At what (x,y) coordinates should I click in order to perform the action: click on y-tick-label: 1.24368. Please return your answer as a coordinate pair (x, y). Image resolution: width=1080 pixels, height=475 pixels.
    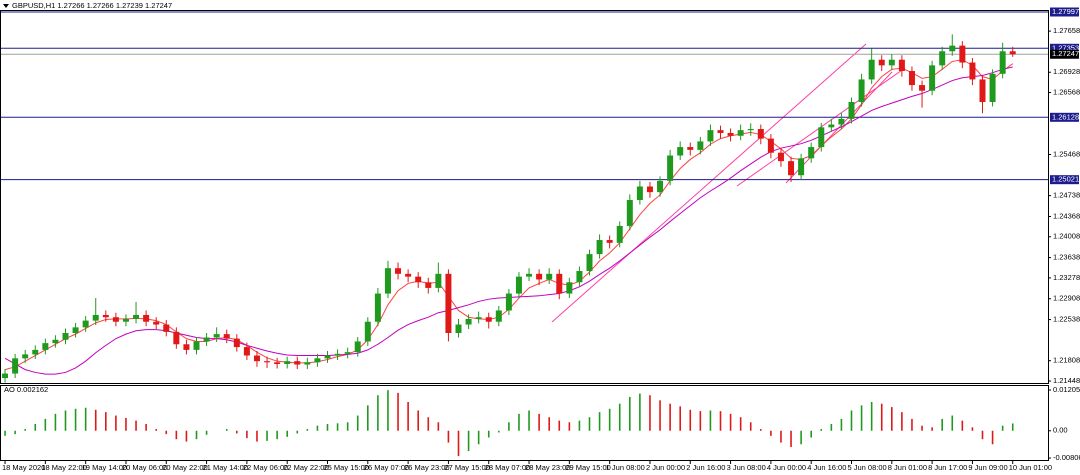
    Looking at the image, I should click on (1066, 215).